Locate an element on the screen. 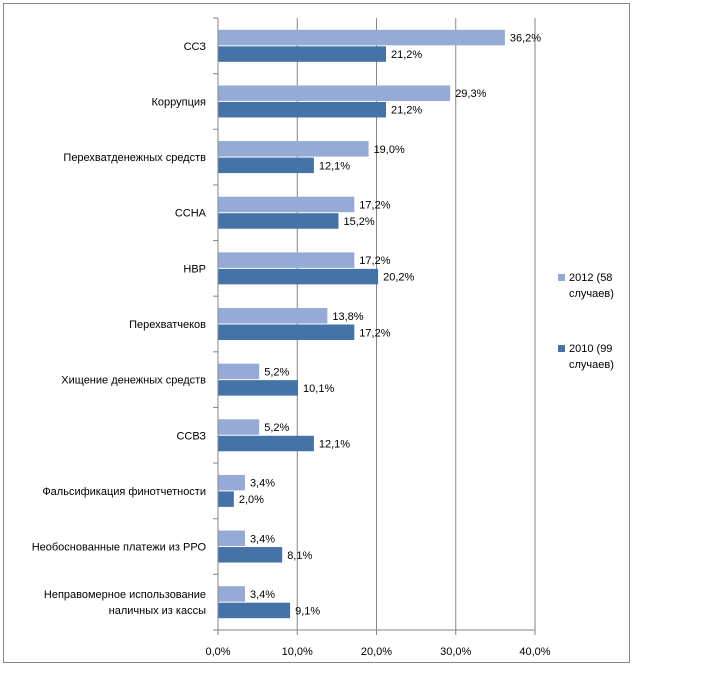 The image size is (716, 677). legend-label: 2012 (58 случаев) is located at coordinates (591, 286).